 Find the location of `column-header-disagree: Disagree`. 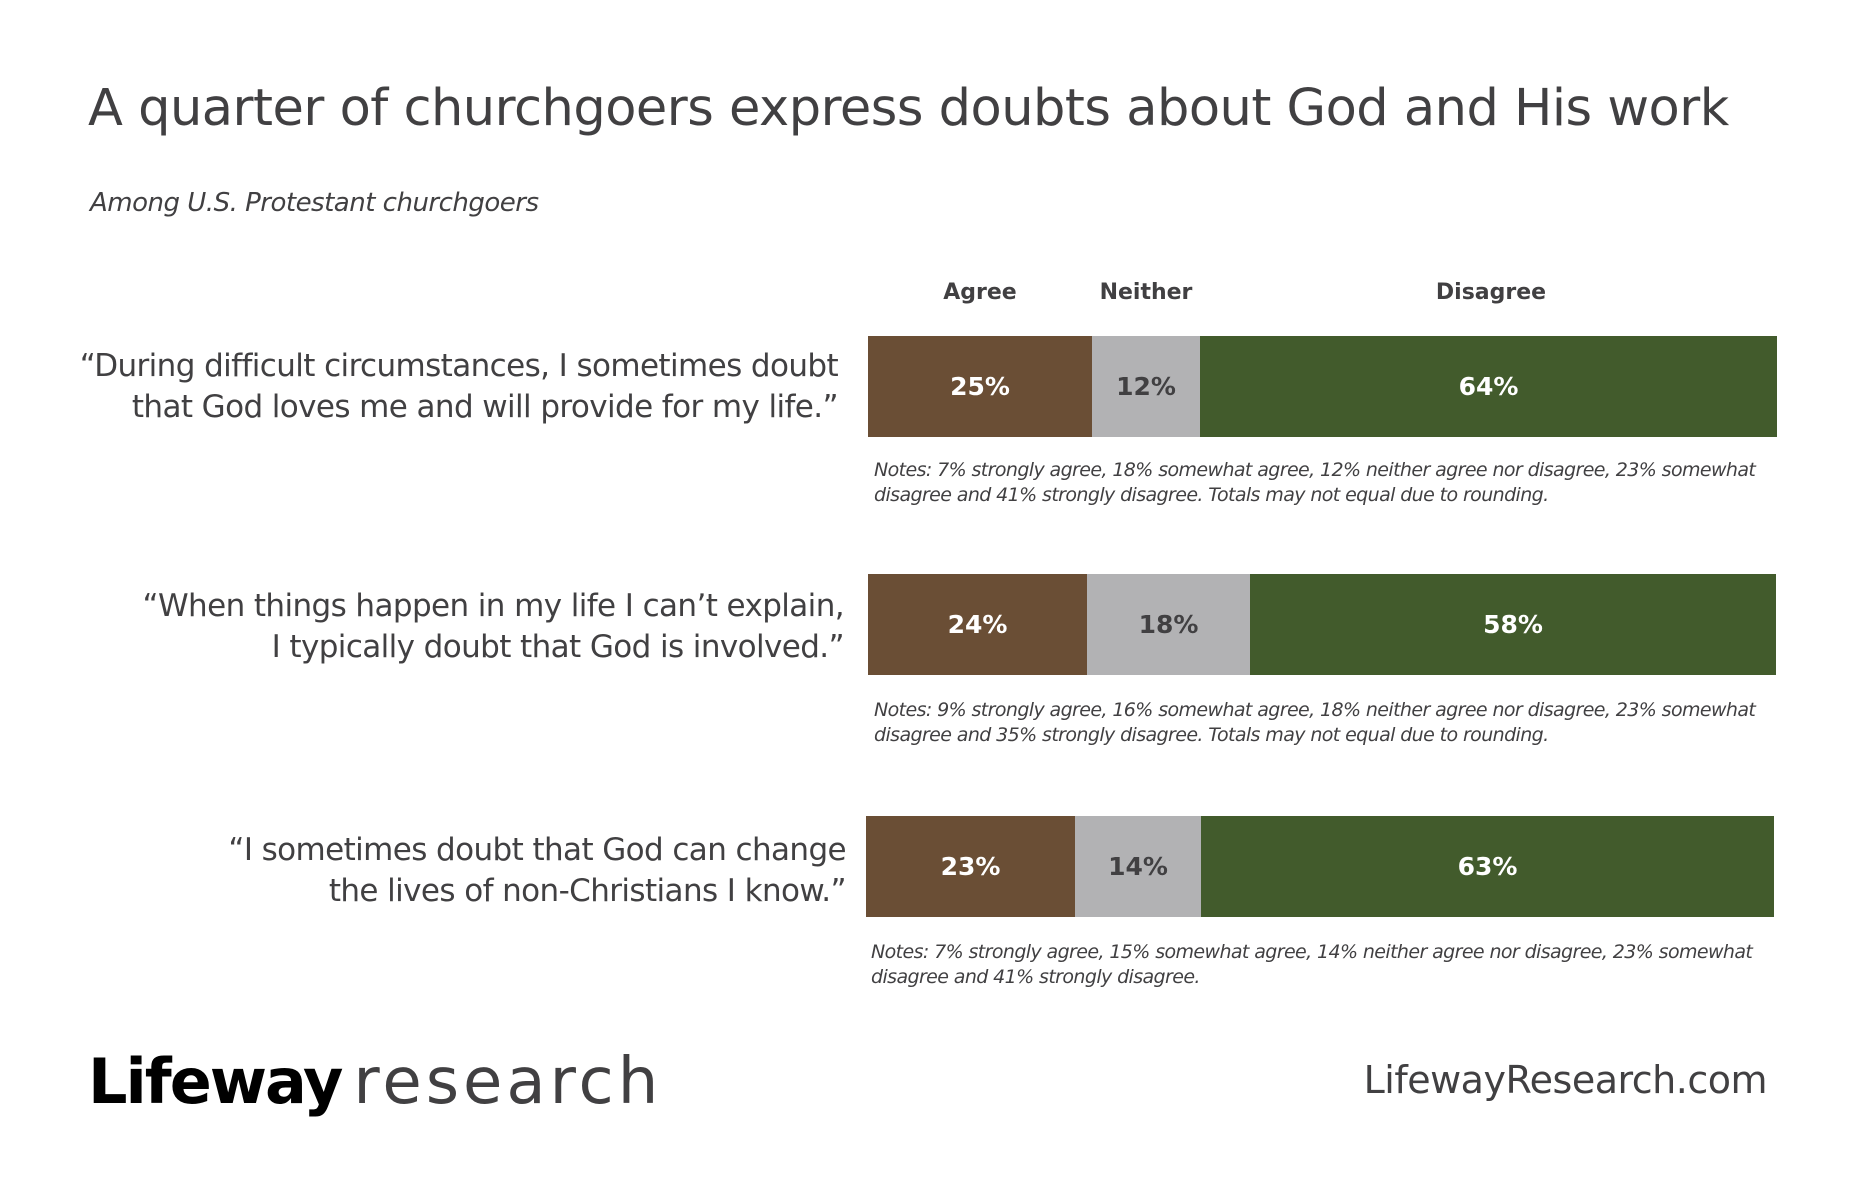

column-header-disagree: Disagree is located at coordinates (1491, 292).